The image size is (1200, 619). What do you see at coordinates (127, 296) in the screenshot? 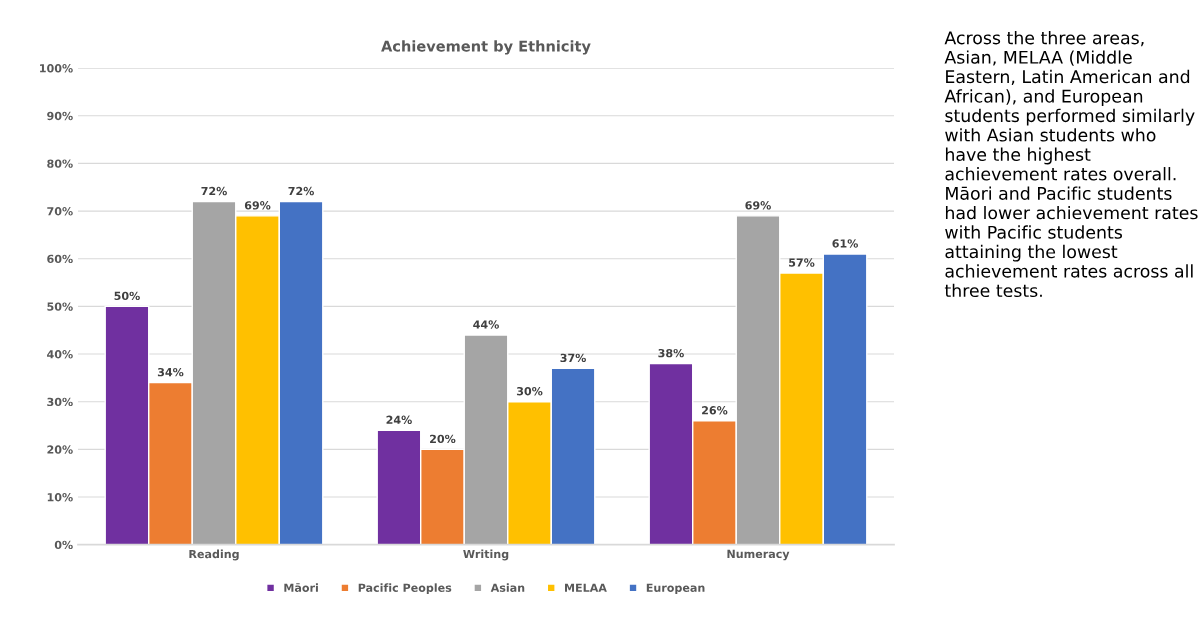
I see `text: 50%` at bounding box center [127, 296].